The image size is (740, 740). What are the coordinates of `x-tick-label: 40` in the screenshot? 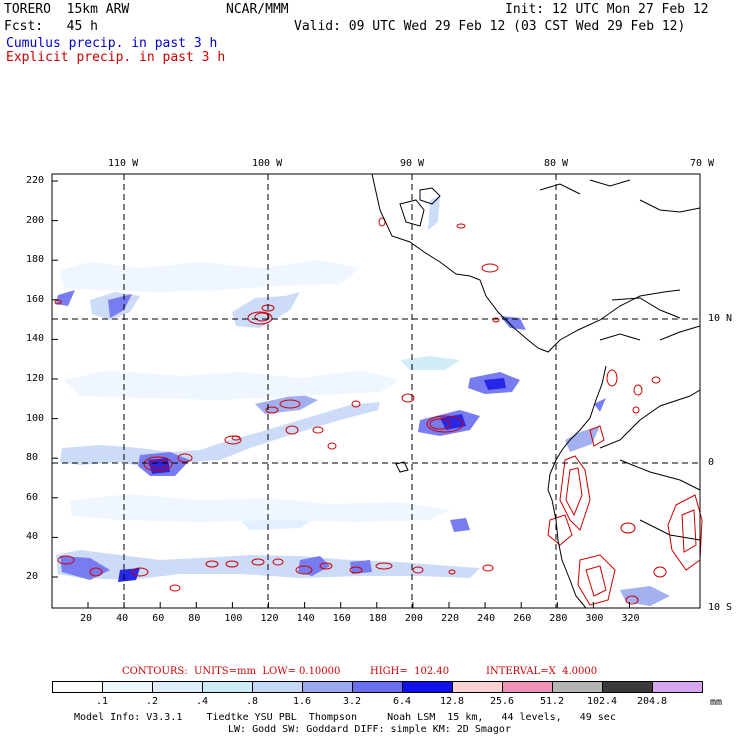 It's located at (122, 618).